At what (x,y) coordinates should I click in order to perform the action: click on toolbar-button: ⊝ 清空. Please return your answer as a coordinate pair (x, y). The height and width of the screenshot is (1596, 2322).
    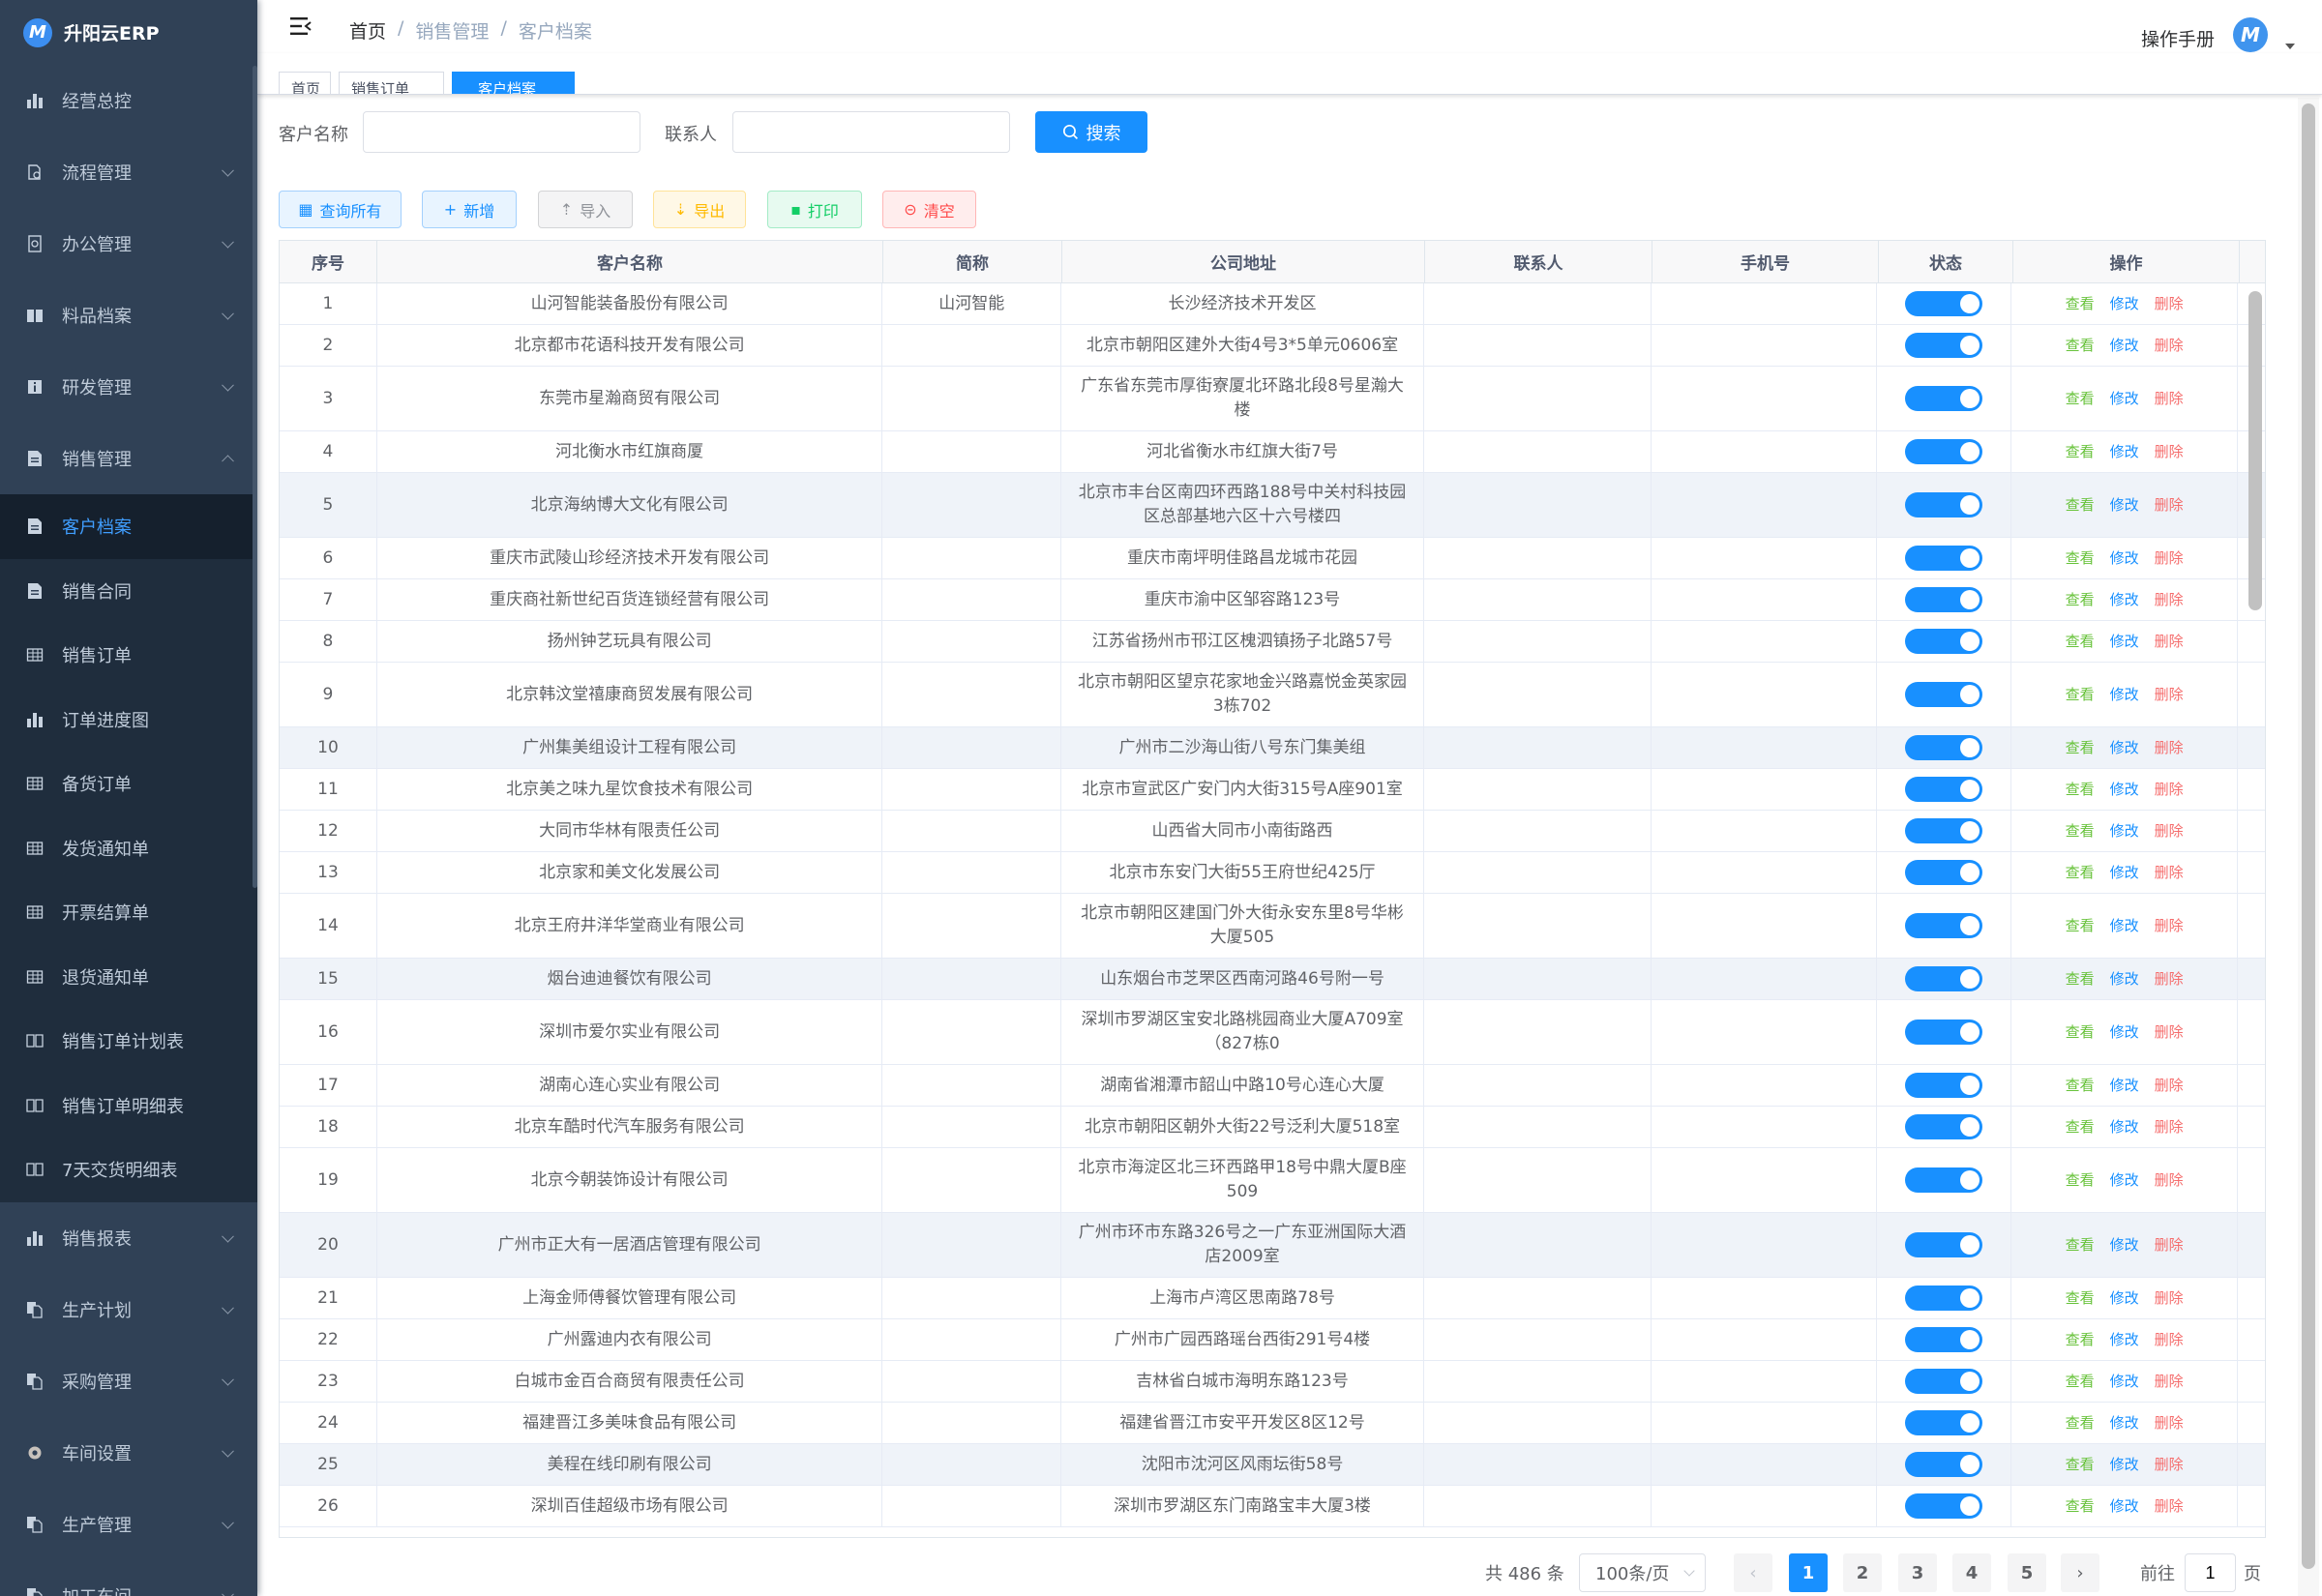
    Looking at the image, I should click on (929, 209).